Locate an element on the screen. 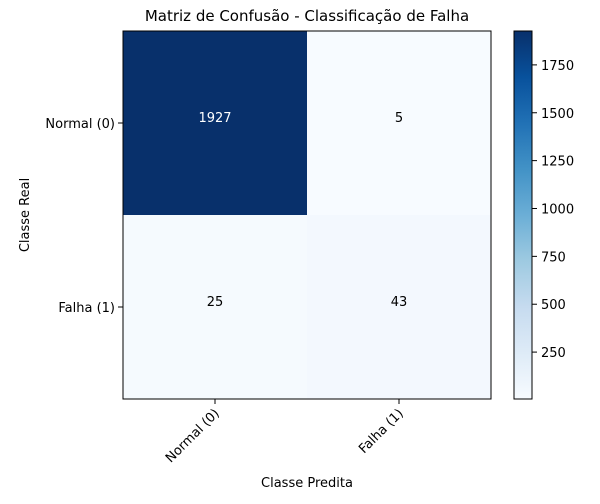 The image size is (600, 504). colorbar-tick-label: 500 is located at coordinates (553, 305).